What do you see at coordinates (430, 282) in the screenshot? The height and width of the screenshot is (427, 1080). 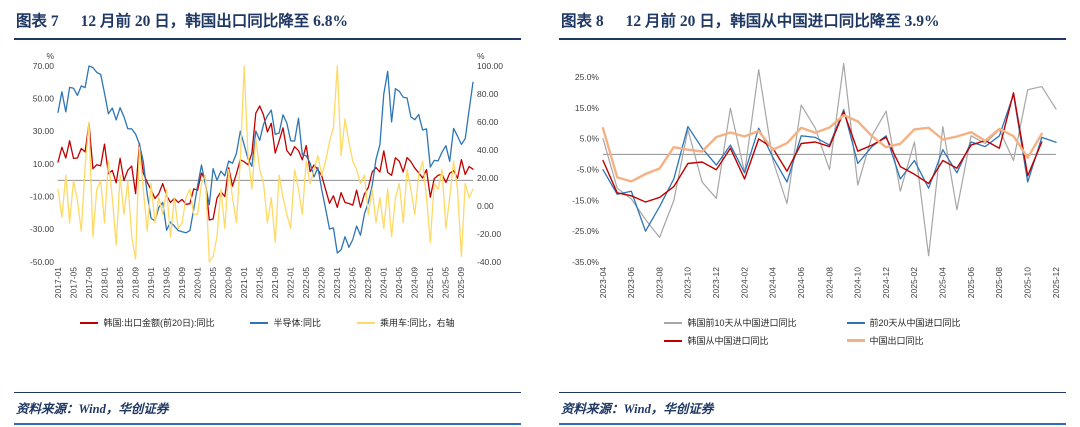 I see `x-tick-label: 2025-01` at bounding box center [430, 282].